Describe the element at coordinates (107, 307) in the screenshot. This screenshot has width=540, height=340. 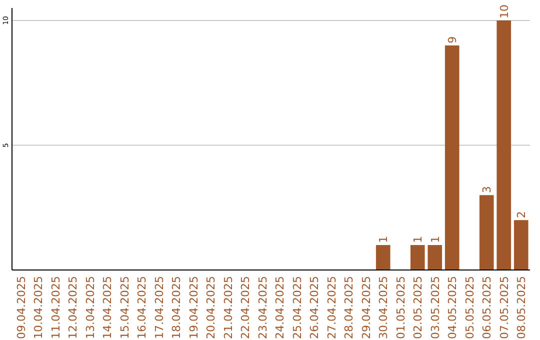
I see `x-tick-label: 14.04.2025` at that location.